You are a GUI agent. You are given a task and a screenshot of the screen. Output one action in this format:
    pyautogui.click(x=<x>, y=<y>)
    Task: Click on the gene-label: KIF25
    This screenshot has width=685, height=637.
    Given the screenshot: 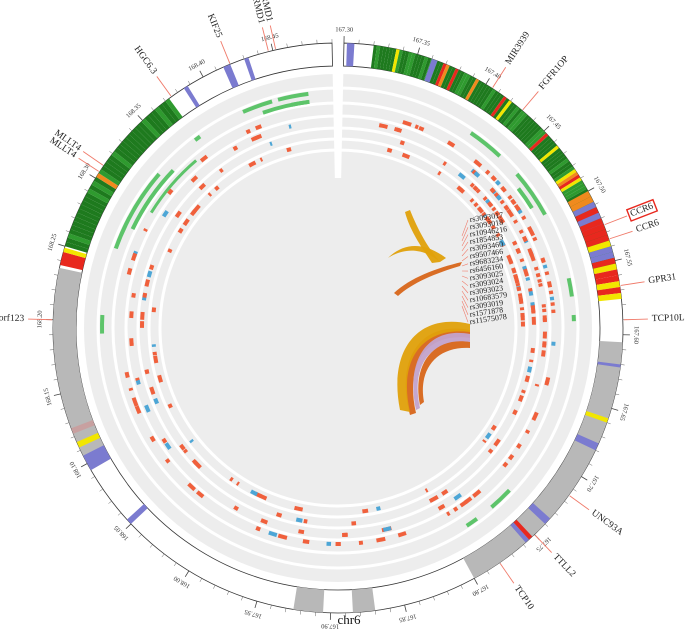 What is the action you would take?
    pyautogui.click(x=214, y=26)
    